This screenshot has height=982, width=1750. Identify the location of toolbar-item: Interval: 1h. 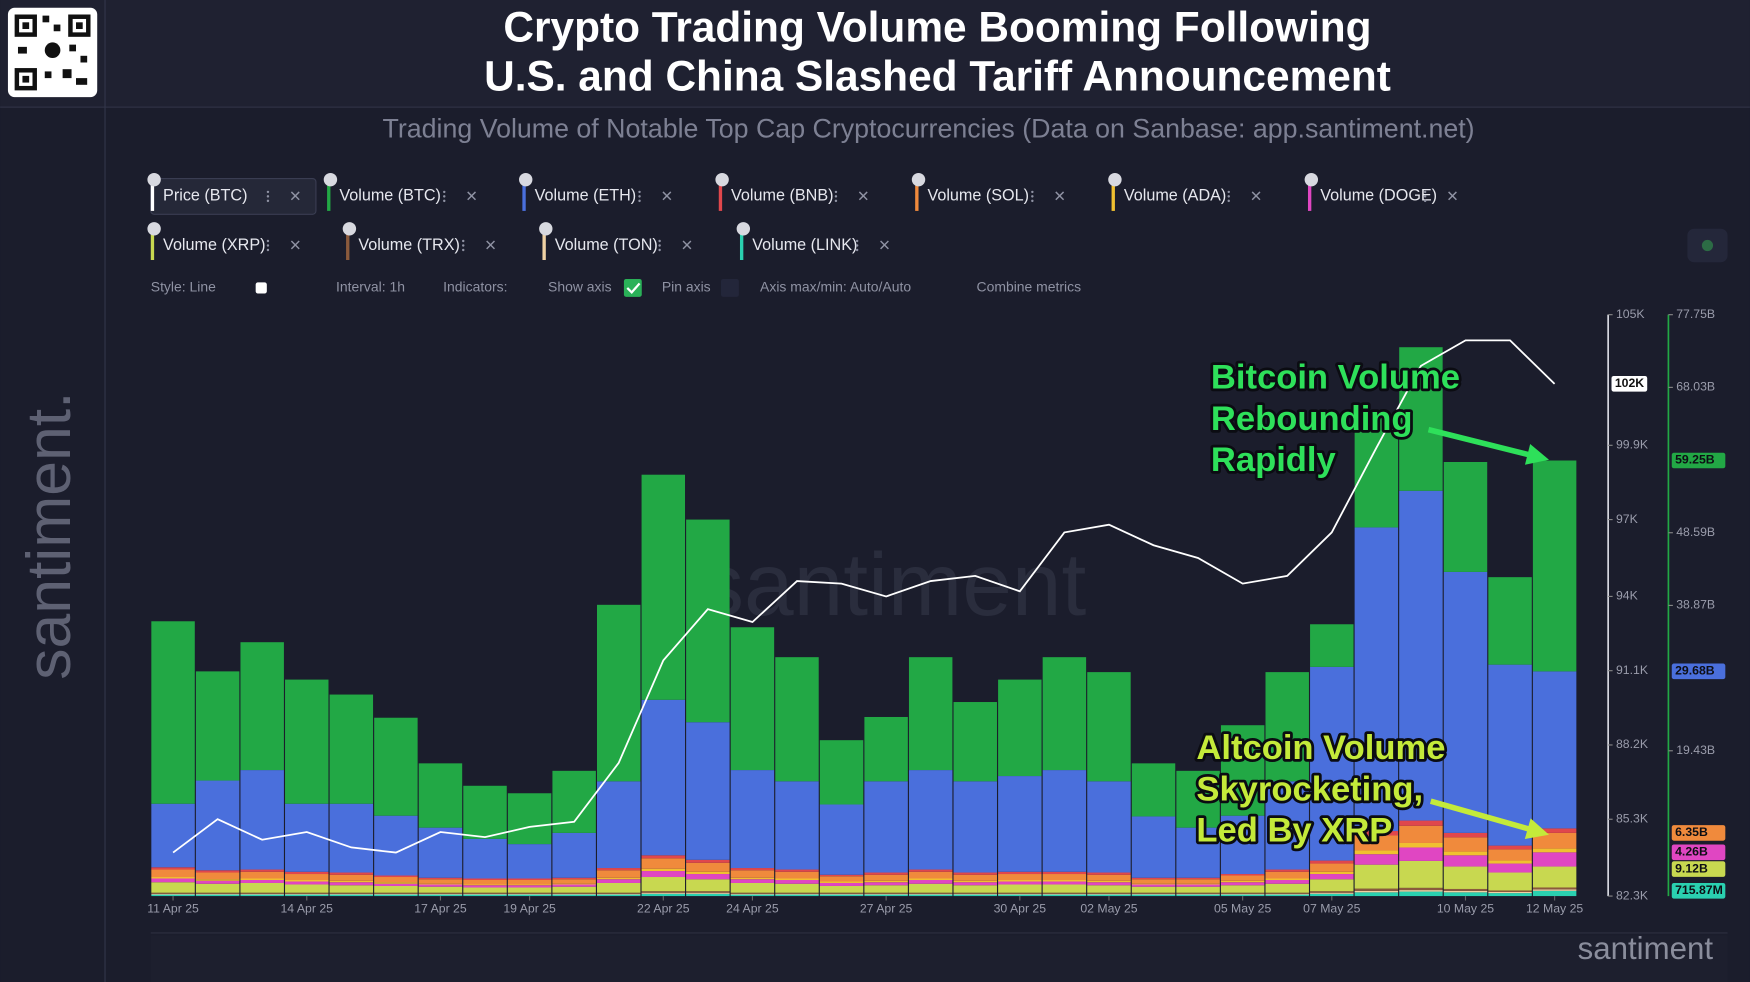
(370, 287).